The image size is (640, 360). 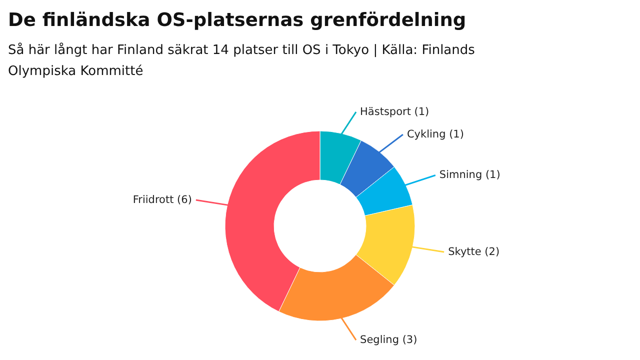 I want to click on slice-label: Segling (3), so click(x=389, y=340).